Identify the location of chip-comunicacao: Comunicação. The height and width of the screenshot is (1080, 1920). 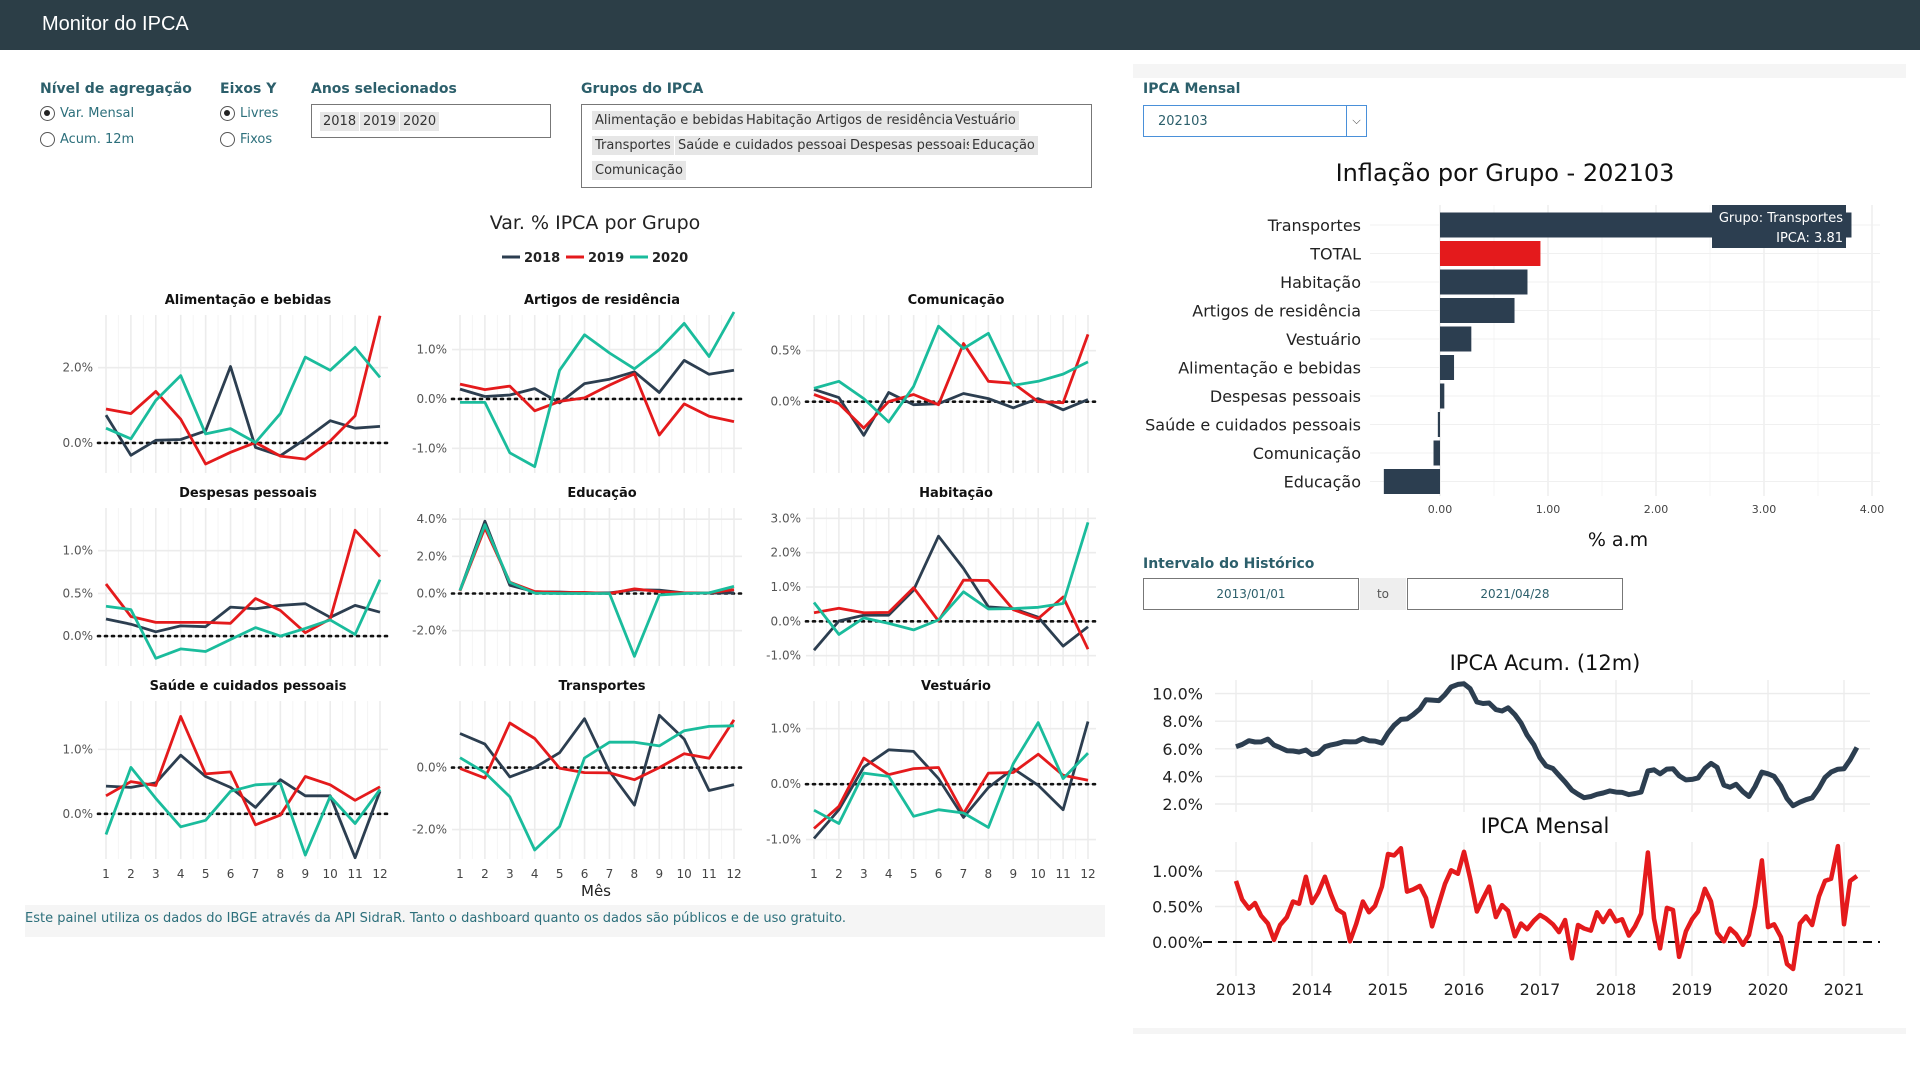
(639, 170).